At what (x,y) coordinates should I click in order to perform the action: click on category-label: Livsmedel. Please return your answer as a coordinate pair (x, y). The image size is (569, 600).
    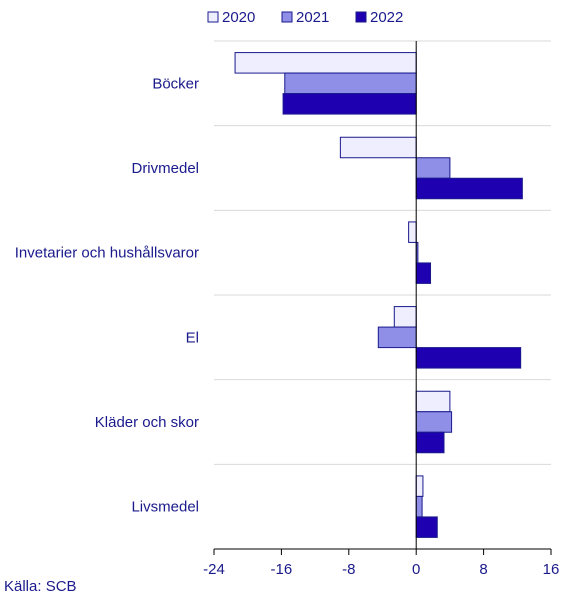
    Looking at the image, I should click on (165, 507).